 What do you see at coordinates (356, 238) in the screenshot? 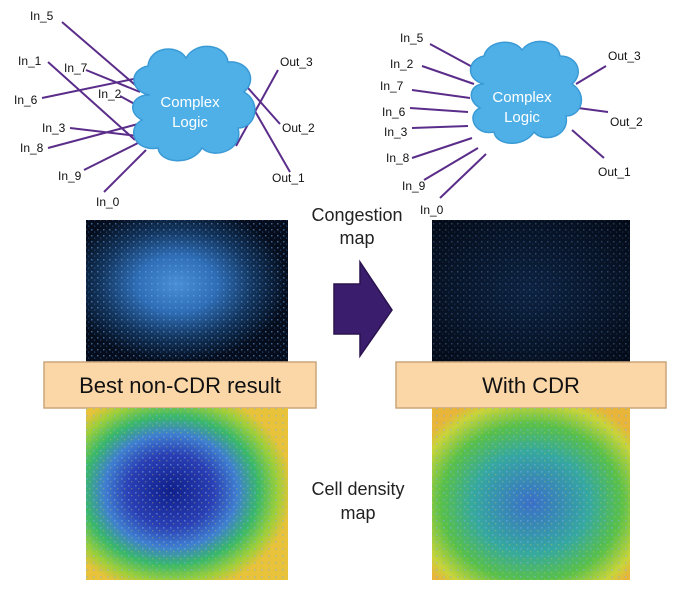
I see `congestion-caption-line2: map` at bounding box center [356, 238].